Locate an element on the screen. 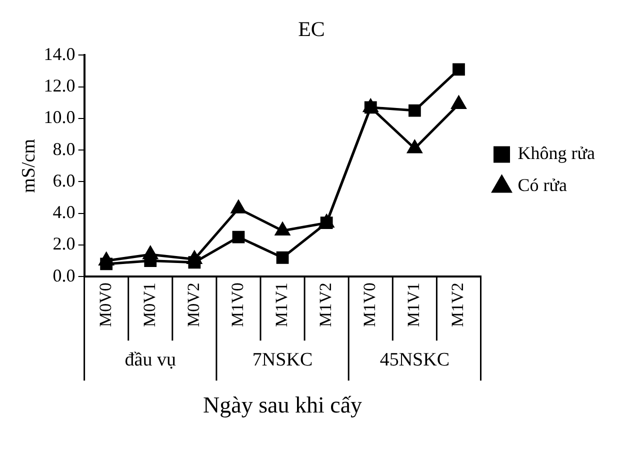 The image size is (623, 453). text: 7NSKC is located at coordinates (282, 360).